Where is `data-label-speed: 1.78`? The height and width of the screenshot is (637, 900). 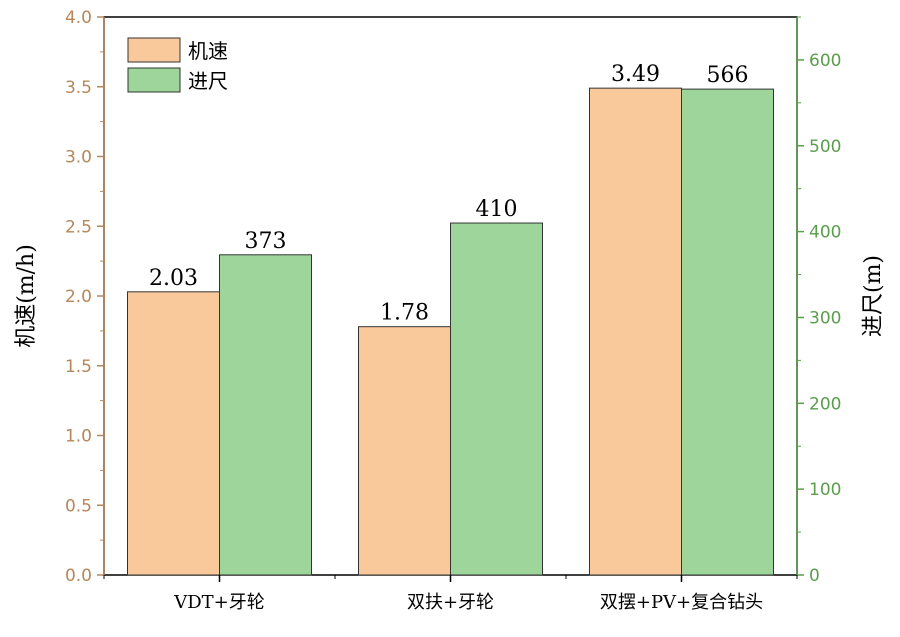
data-label-speed: 1.78 is located at coordinates (404, 313).